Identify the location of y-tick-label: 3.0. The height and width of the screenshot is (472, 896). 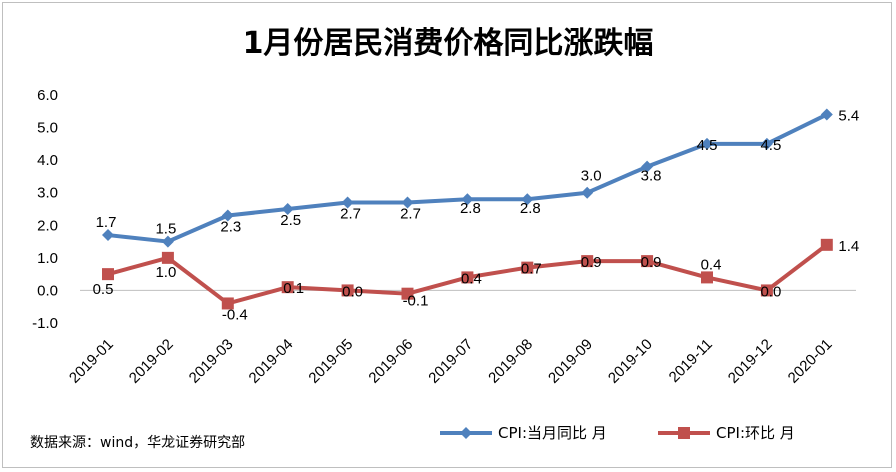
(47, 193).